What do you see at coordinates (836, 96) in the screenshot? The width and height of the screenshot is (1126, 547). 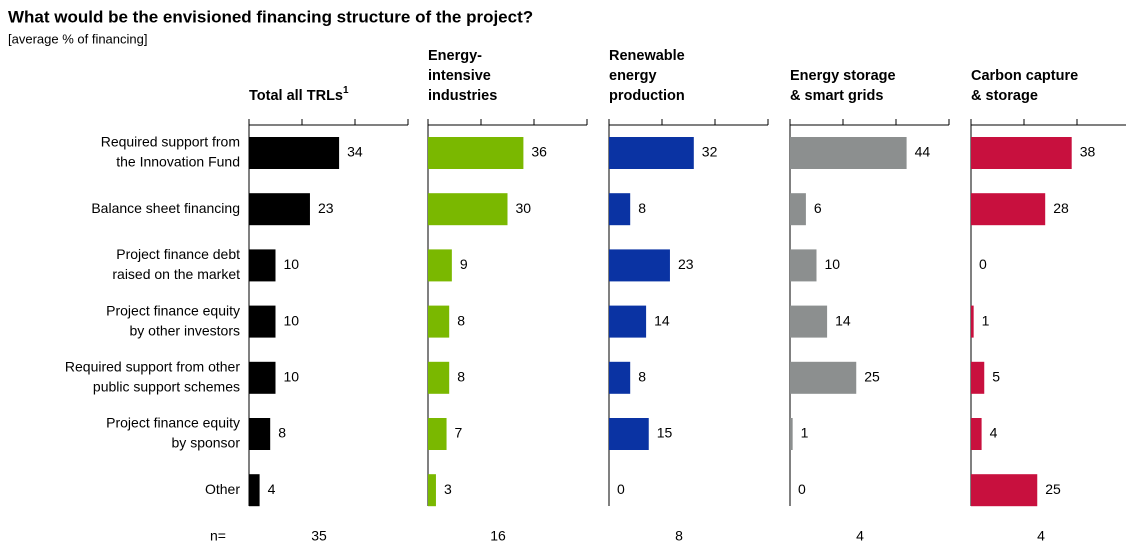 I see `panel-title: & smart grids` at bounding box center [836, 96].